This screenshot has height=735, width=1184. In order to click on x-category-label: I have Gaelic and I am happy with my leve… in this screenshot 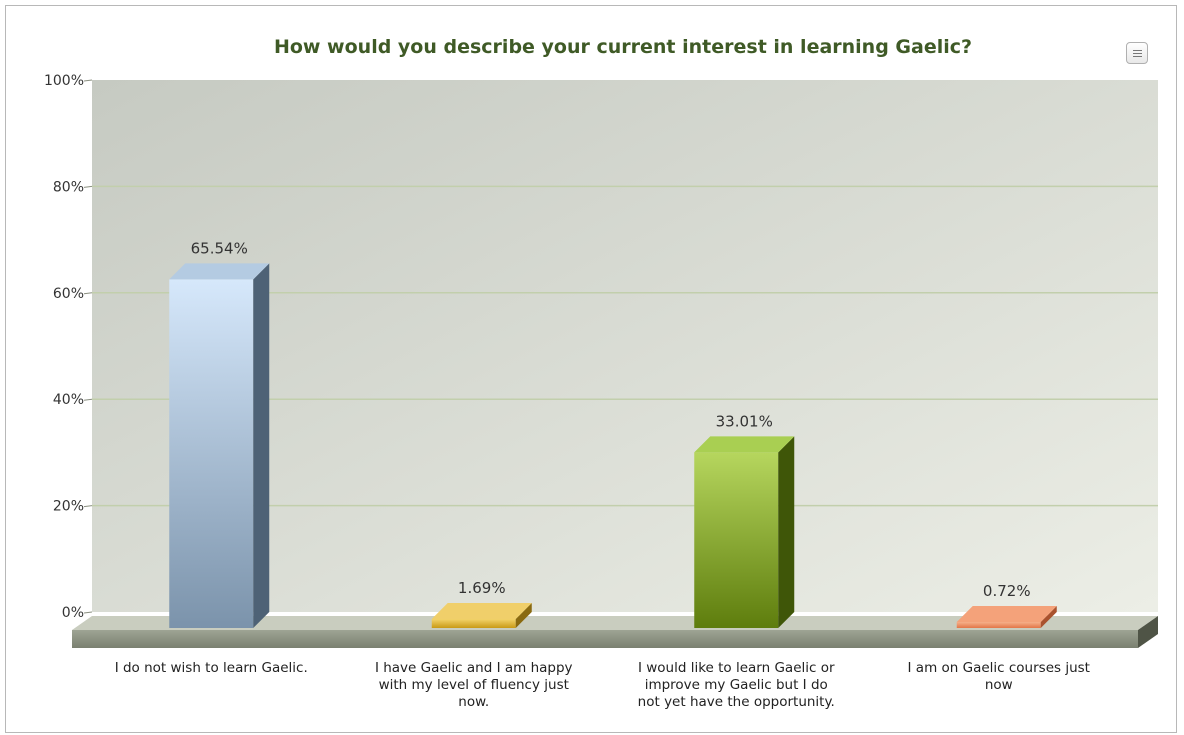, I will do `click(474, 685)`.